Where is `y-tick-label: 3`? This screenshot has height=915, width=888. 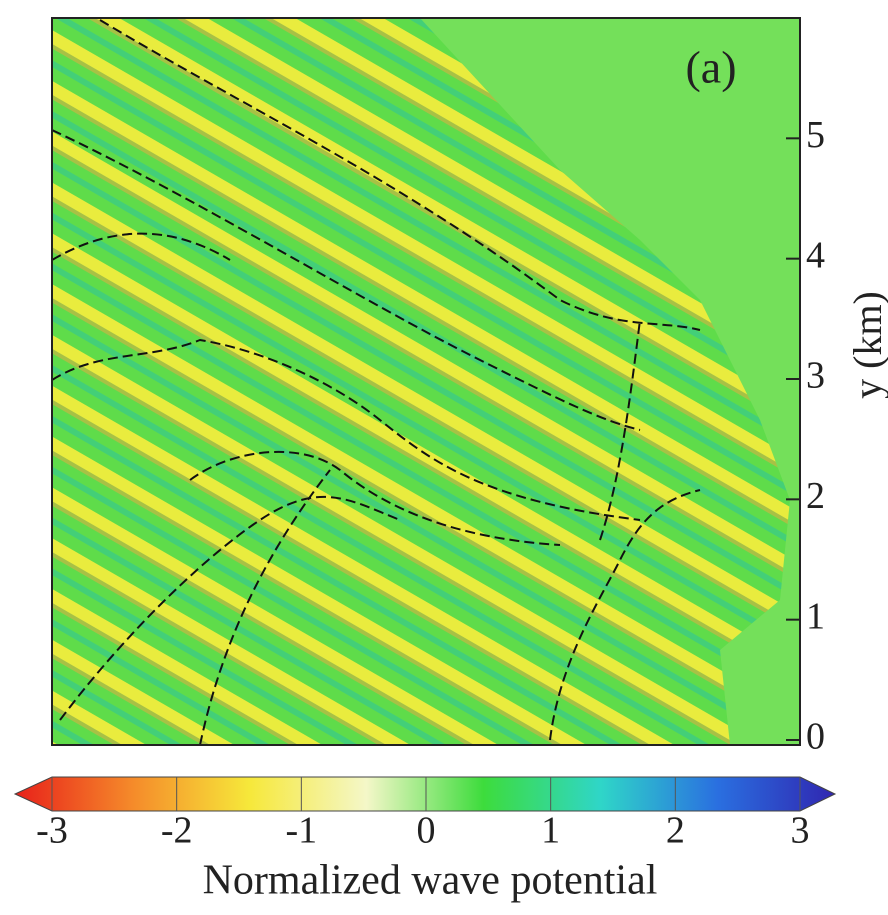 y-tick-label: 3 is located at coordinates (815, 376).